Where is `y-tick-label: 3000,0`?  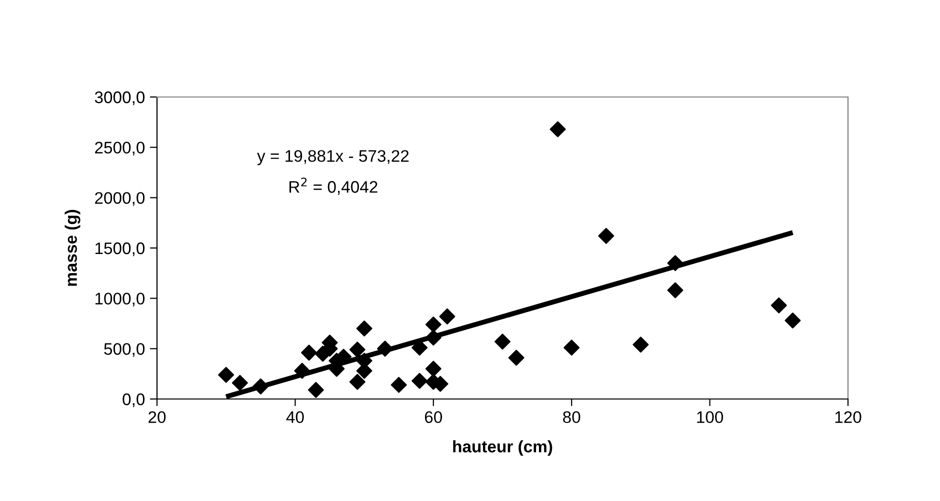 y-tick-label: 3000,0 is located at coordinates (119, 98).